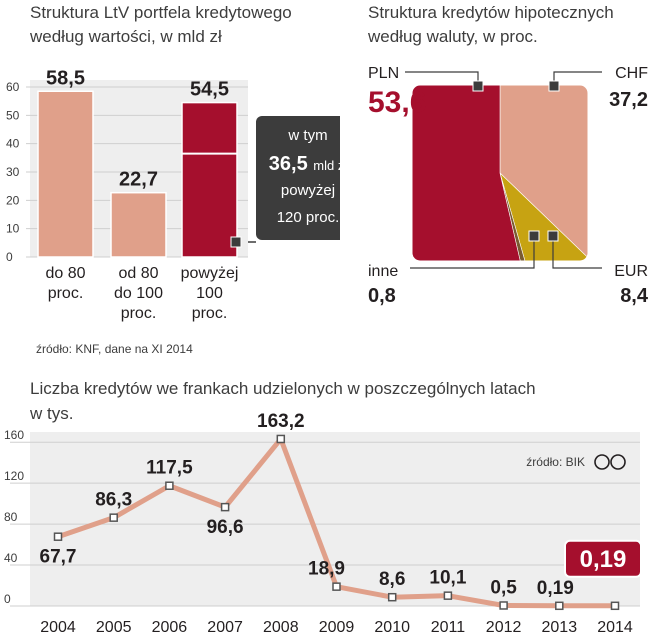 This screenshot has width=652, height=640. Describe the element at coordinates (504, 627) in the screenshot. I see `x-tick-label: 2012` at that location.